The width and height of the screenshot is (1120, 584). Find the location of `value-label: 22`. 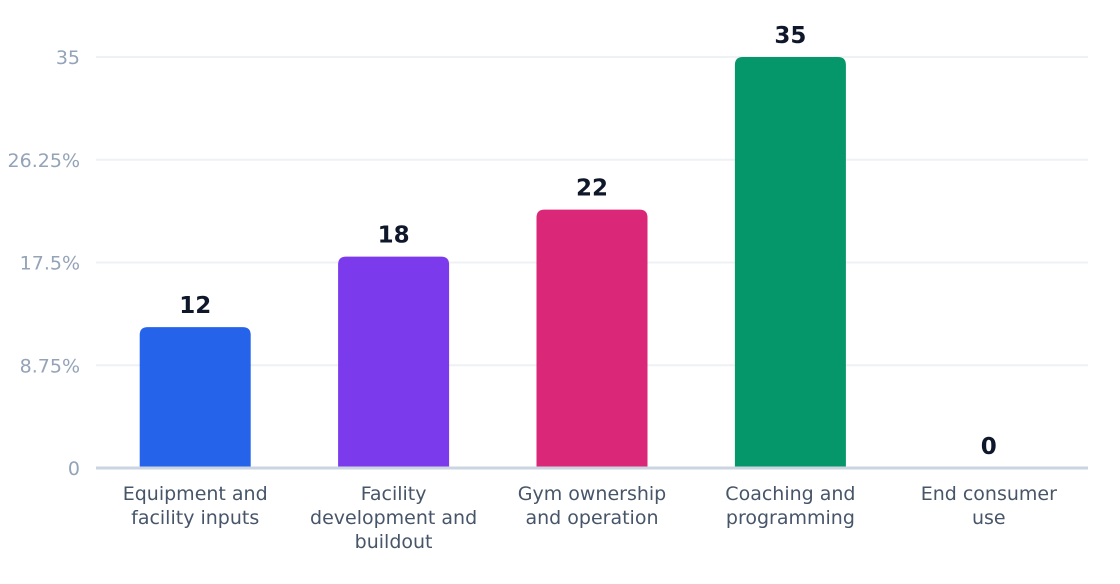

value-label: 22 is located at coordinates (592, 189).